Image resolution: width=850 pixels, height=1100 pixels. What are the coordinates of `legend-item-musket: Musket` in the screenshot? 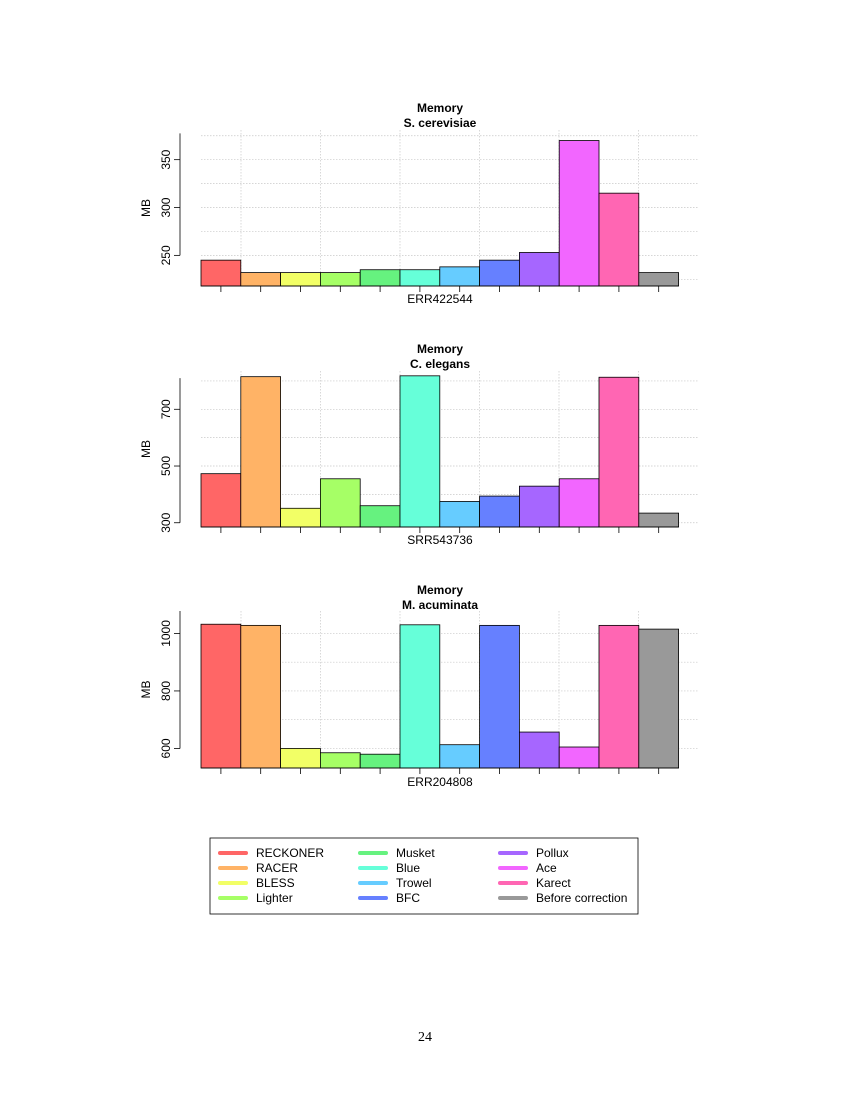 It's located at (396, 853).